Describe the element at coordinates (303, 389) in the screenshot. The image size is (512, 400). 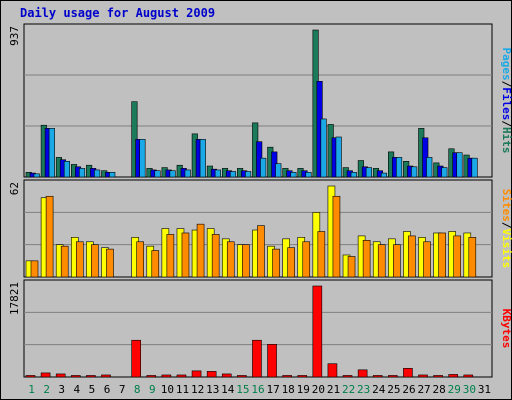
I see `x-tick-label: 19` at that location.